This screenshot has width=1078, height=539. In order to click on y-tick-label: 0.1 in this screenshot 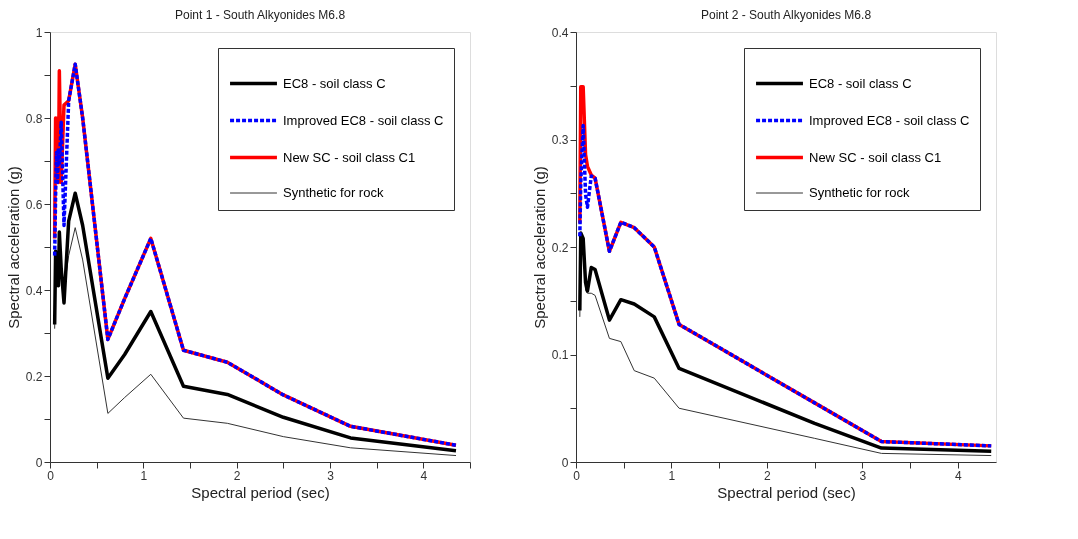, I will do `click(560, 355)`.